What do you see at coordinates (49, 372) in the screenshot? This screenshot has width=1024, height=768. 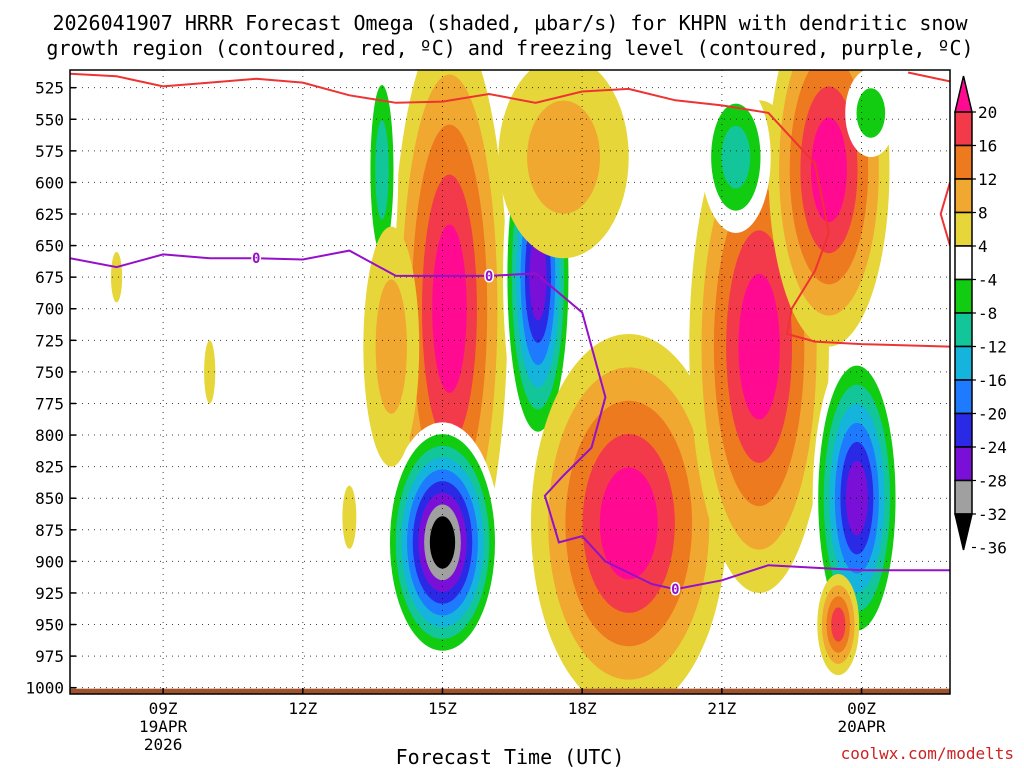 I see `y-tick-label-750: 750` at bounding box center [49, 372].